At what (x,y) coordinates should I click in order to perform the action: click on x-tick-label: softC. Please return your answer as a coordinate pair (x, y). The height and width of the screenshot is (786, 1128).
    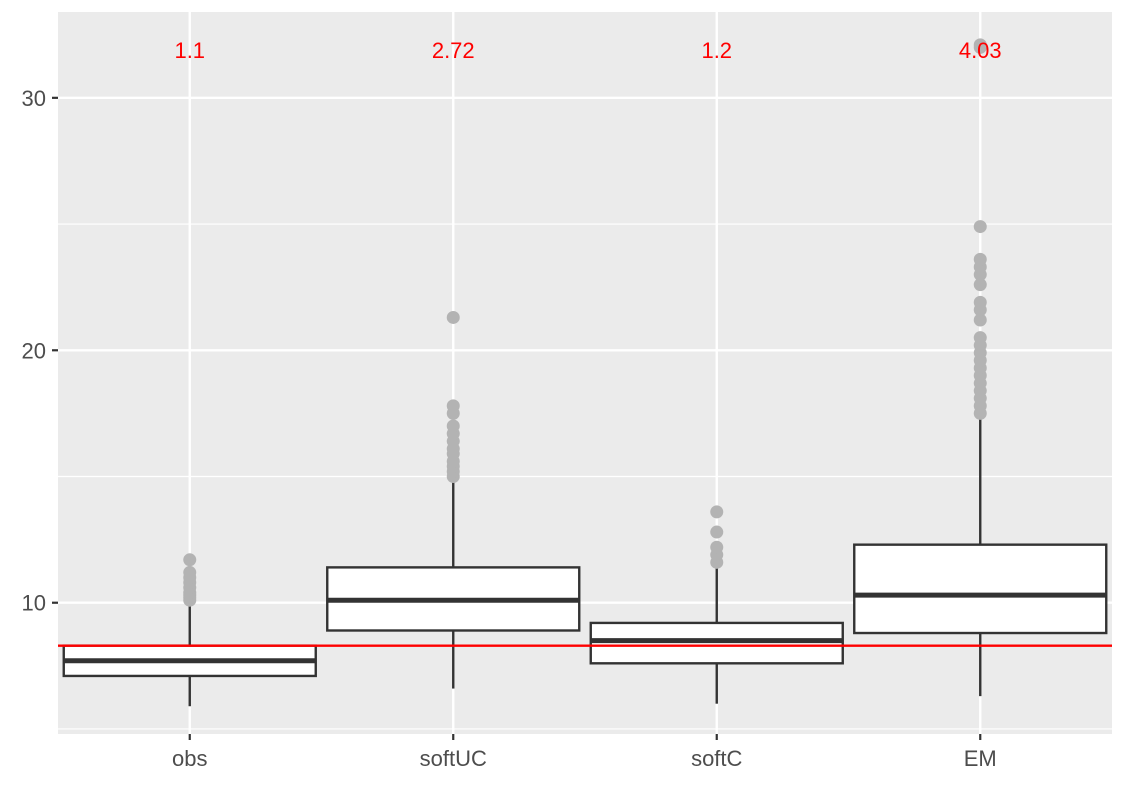
    Looking at the image, I should click on (716, 758).